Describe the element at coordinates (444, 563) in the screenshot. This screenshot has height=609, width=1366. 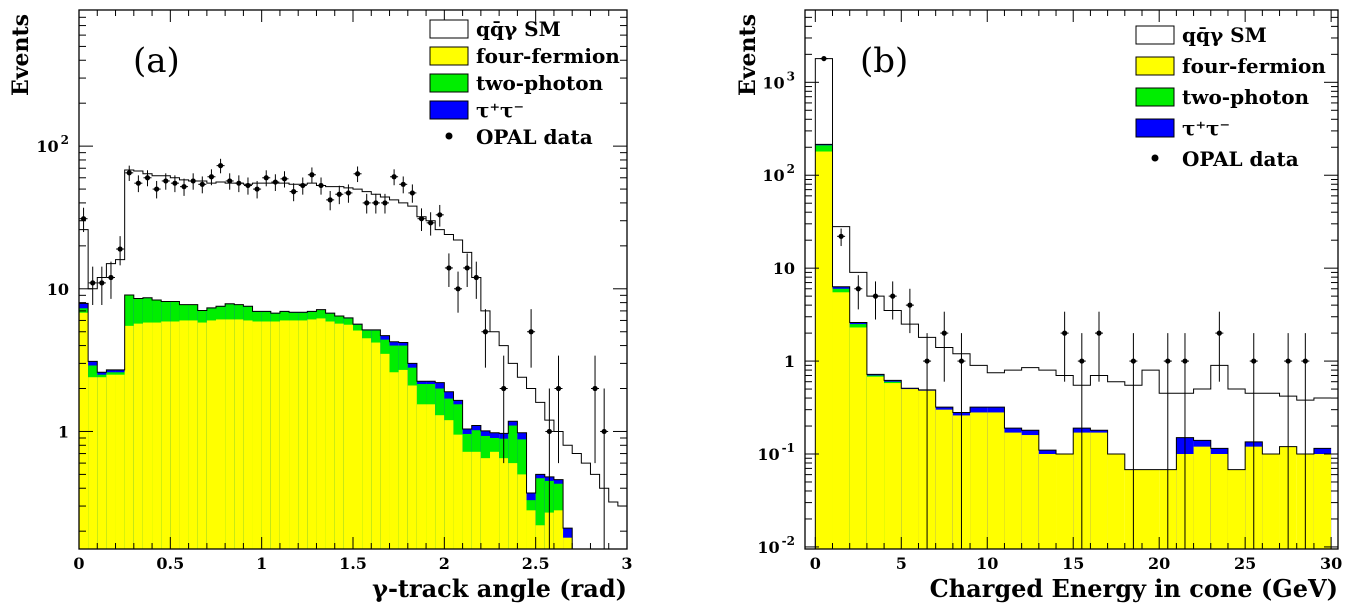
I see `x-tick-label: 2` at that location.